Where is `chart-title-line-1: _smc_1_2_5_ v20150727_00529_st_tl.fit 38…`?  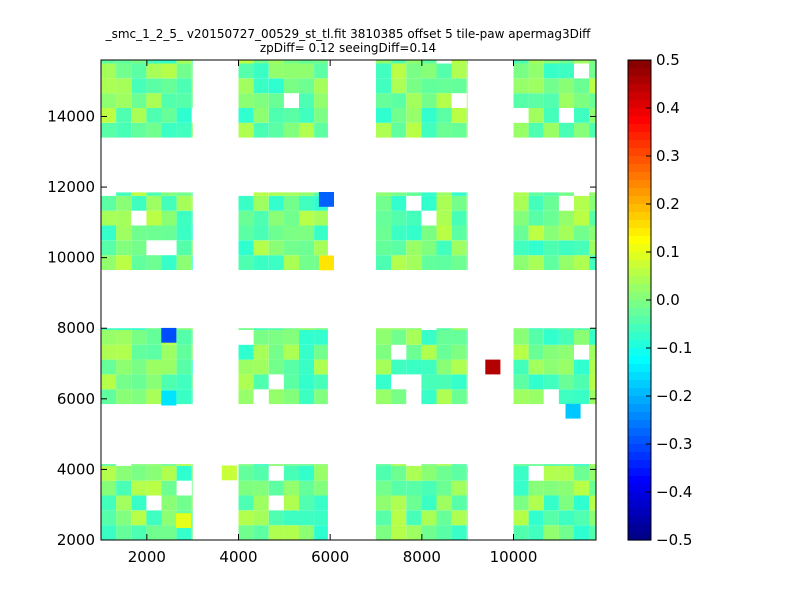
chart-title-line-1: _smc_1_2_5_ v20150727_00529_st_tl.fit 38… is located at coordinates (348, 34).